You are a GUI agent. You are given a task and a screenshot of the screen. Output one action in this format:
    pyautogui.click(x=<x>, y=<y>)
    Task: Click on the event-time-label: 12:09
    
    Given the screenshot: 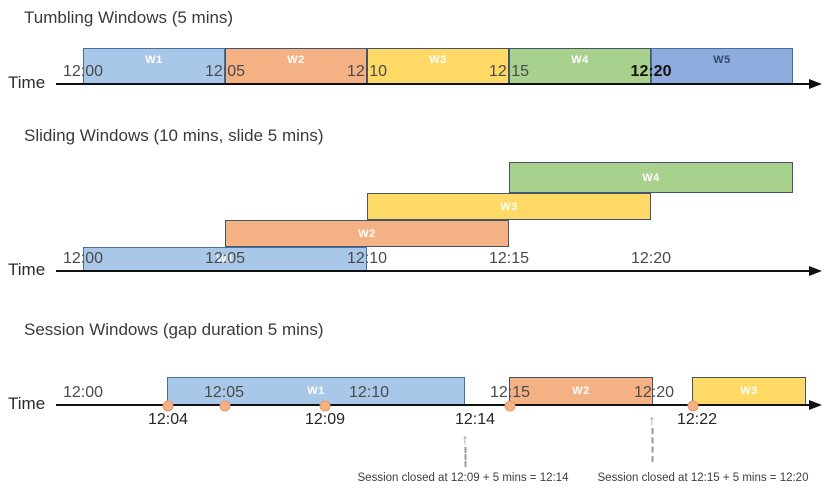 What is the action you would take?
    pyautogui.click(x=325, y=419)
    